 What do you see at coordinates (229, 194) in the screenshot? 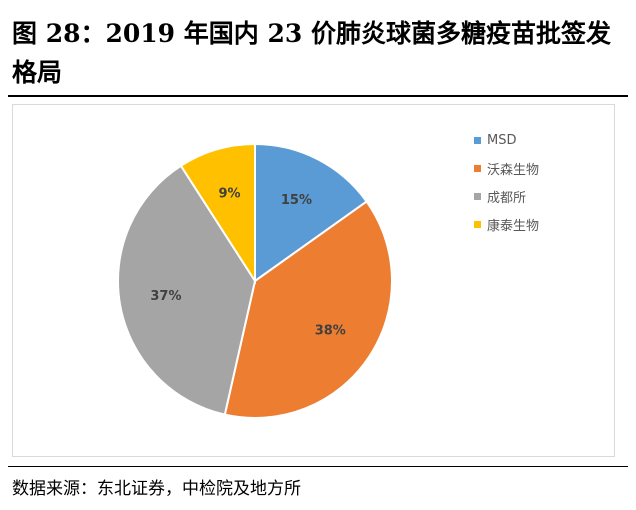
I see `data-label-cansino: 9%` at bounding box center [229, 194].